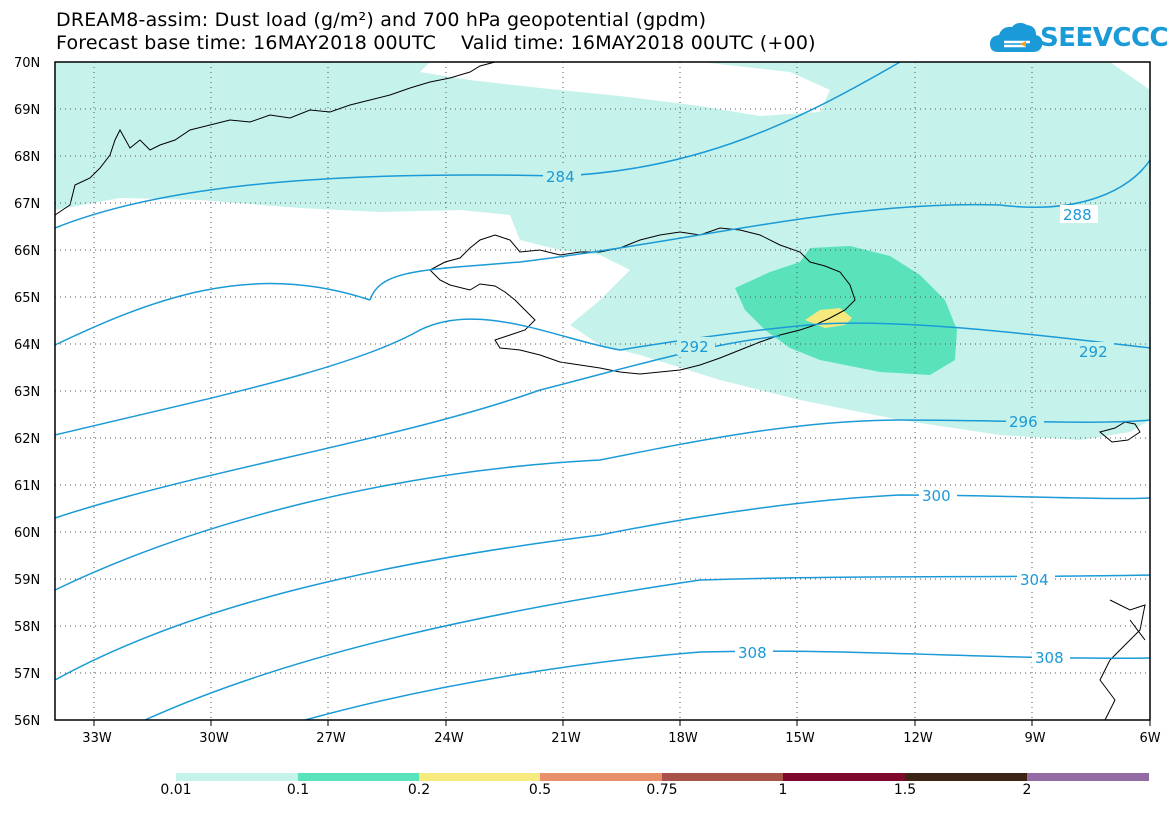 The image size is (1175, 815). What do you see at coordinates (1034, 580) in the screenshot?
I see `contour-label: 304` at bounding box center [1034, 580].